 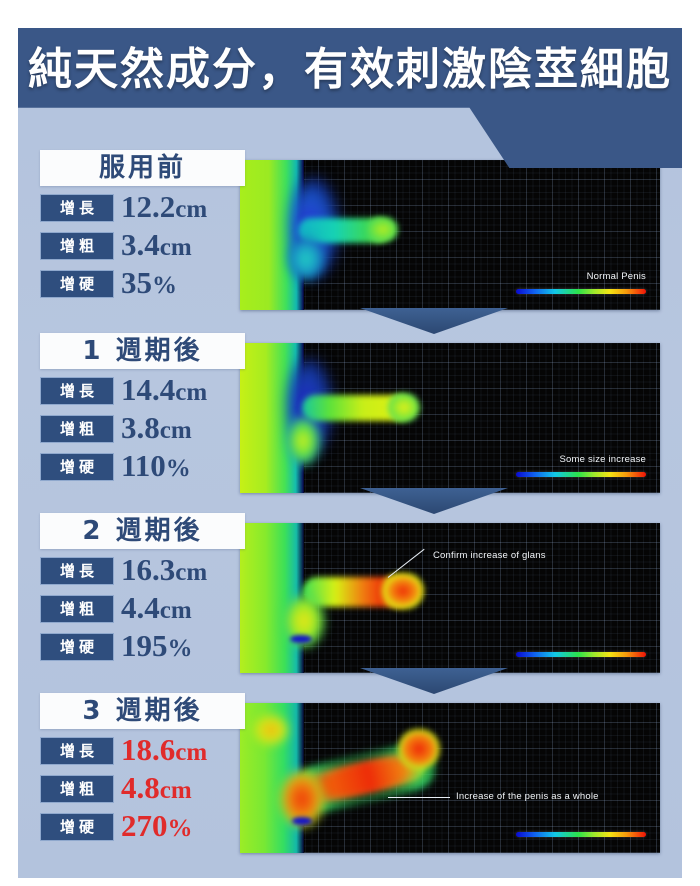 I want to click on thermal-image-4: Increase of the penis as a whole, so click(x=450, y=778).